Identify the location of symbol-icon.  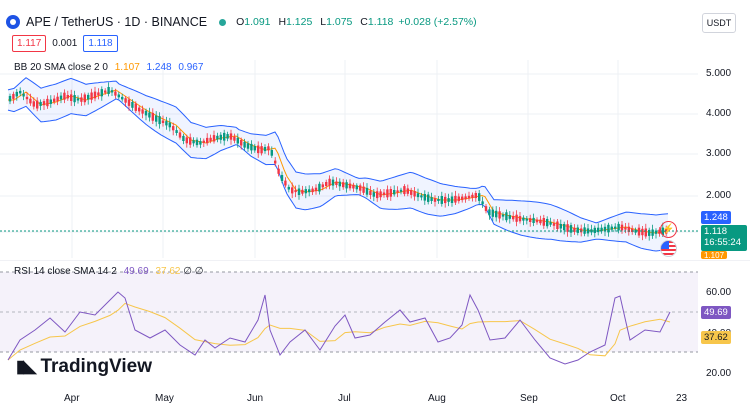
(13, 22).